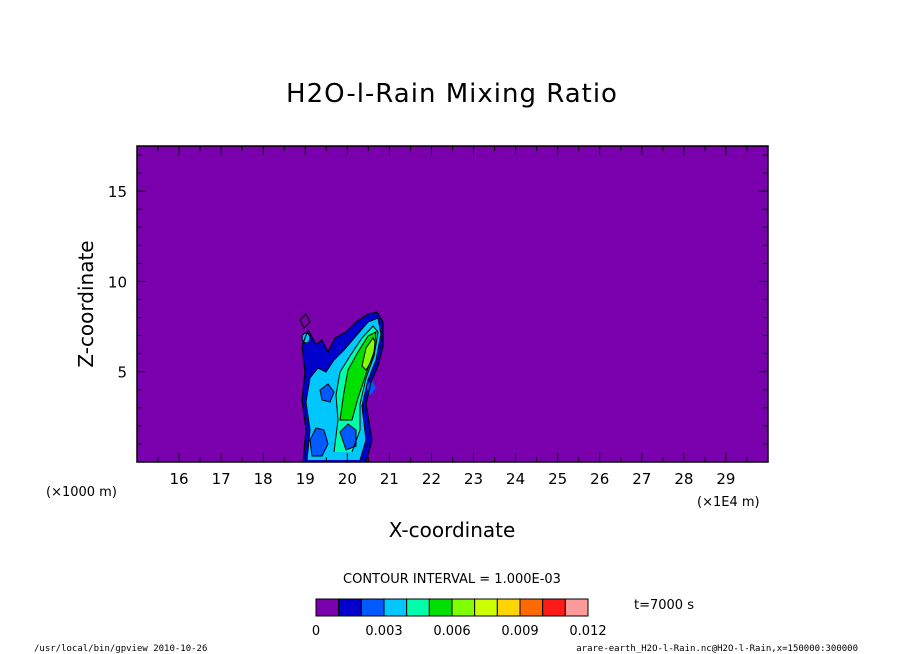  Describe the element at coordinates (728, 502) in the screenshot. I see `x-units-right: (×1E4 m)` at that location.